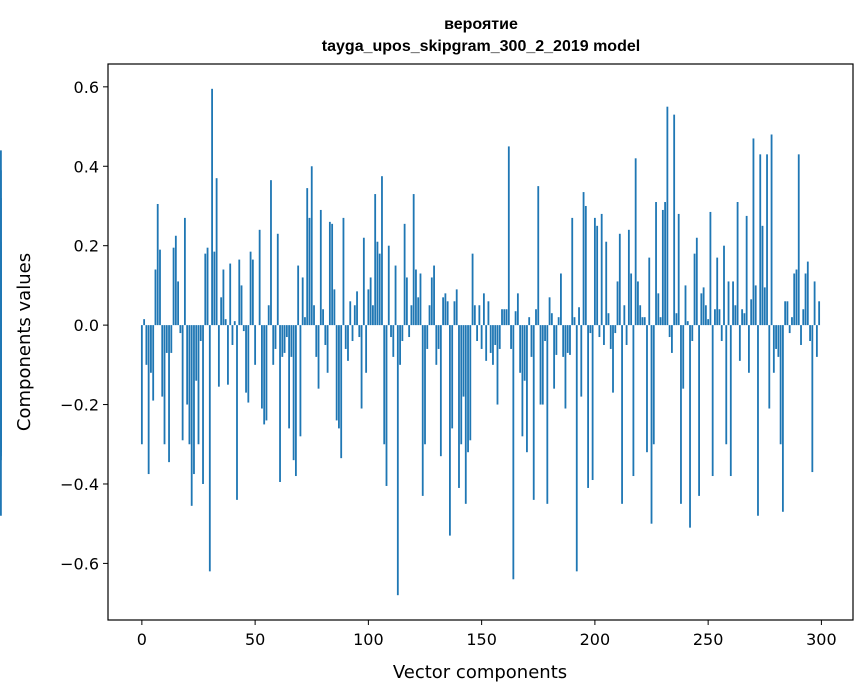  I want to click on x-tick-label: 100, so click(368, 639).